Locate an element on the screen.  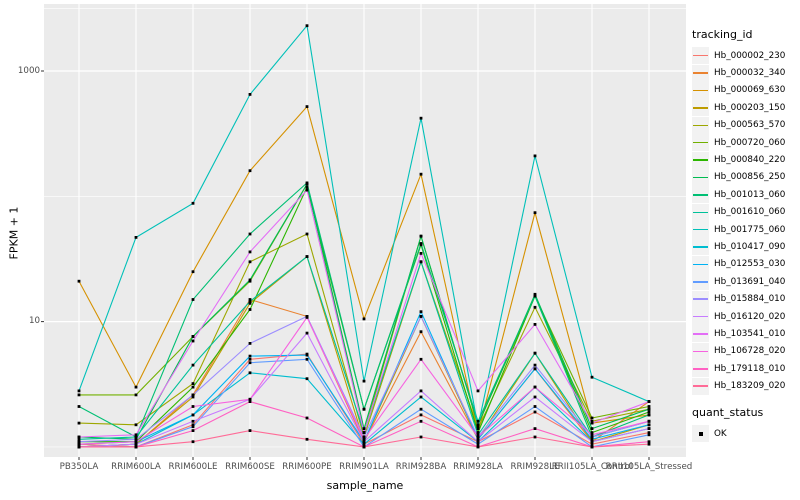
legend-item-quant-OK: OK is located at coordinates (745, 433).